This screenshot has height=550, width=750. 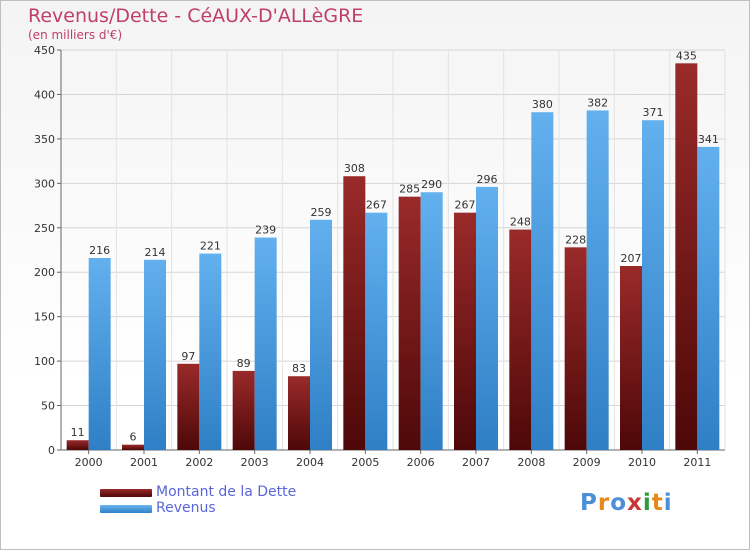 What do you see at coordinates (51, 450) in the screenshot?
I see `y-tick-label: 0` at bounding box center [51, 450].